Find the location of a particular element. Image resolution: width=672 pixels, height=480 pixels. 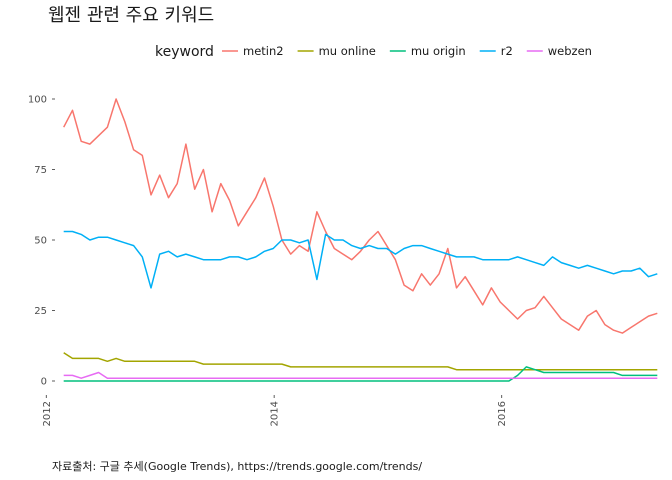

y-tick-label: 100 is located at coordinates (37, 100).